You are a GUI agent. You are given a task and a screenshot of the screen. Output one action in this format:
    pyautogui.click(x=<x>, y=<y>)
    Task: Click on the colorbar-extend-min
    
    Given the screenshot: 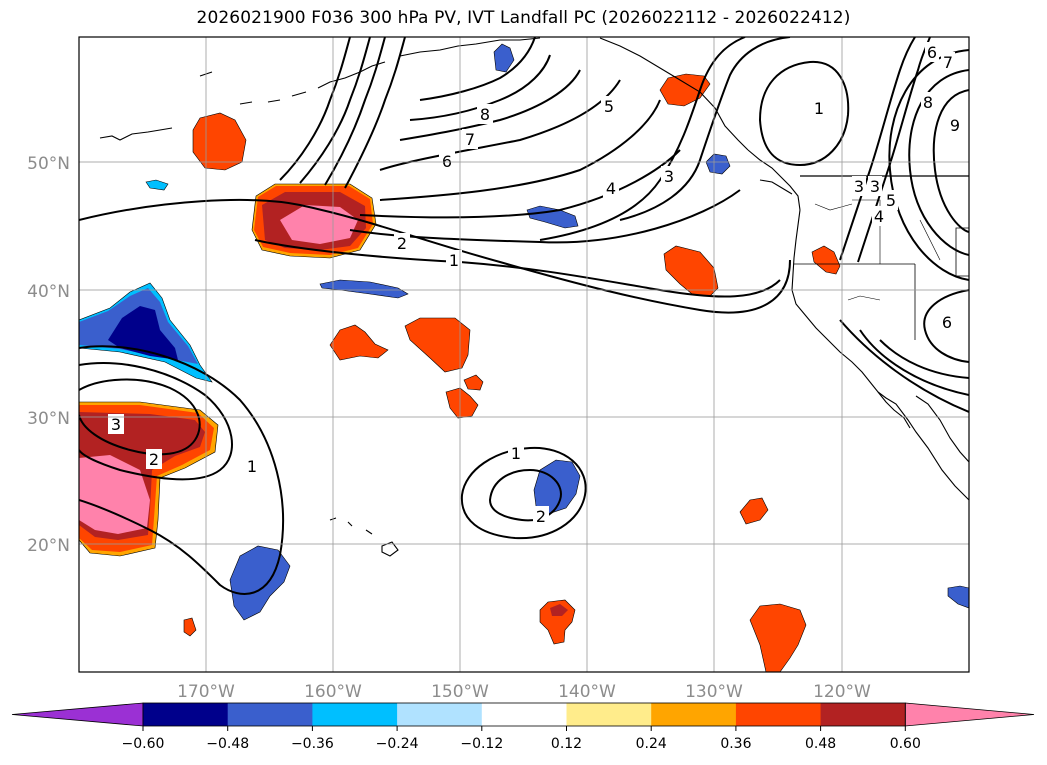 What is the action you would take?
    pyautogui.click(x=77, y=714)
    